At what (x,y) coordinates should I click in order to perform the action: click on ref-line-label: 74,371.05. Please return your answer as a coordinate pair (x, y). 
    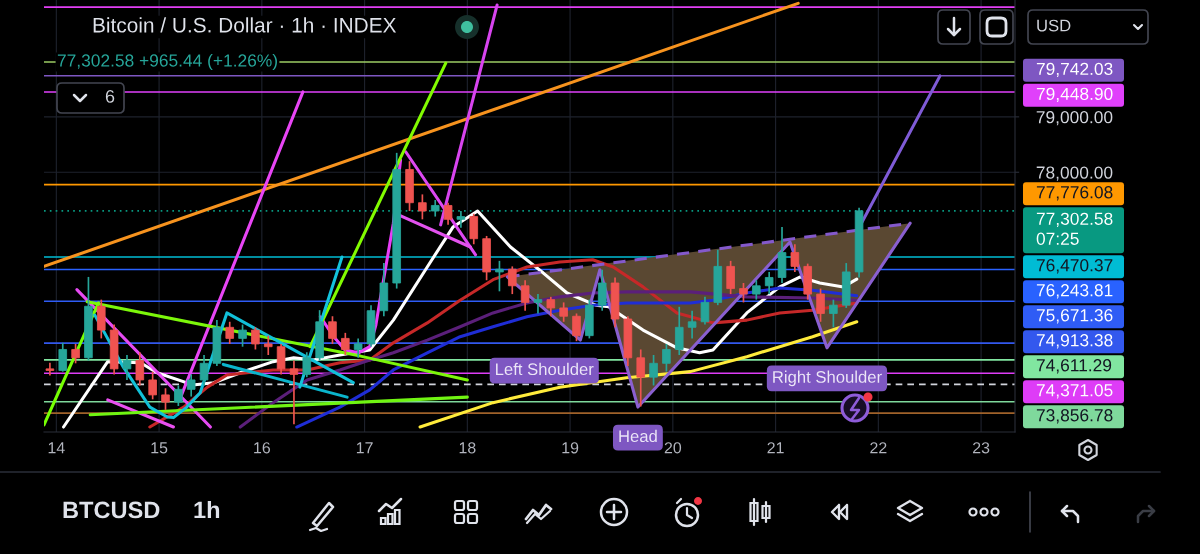
    Looking at the image, I should click on (1074, 391).